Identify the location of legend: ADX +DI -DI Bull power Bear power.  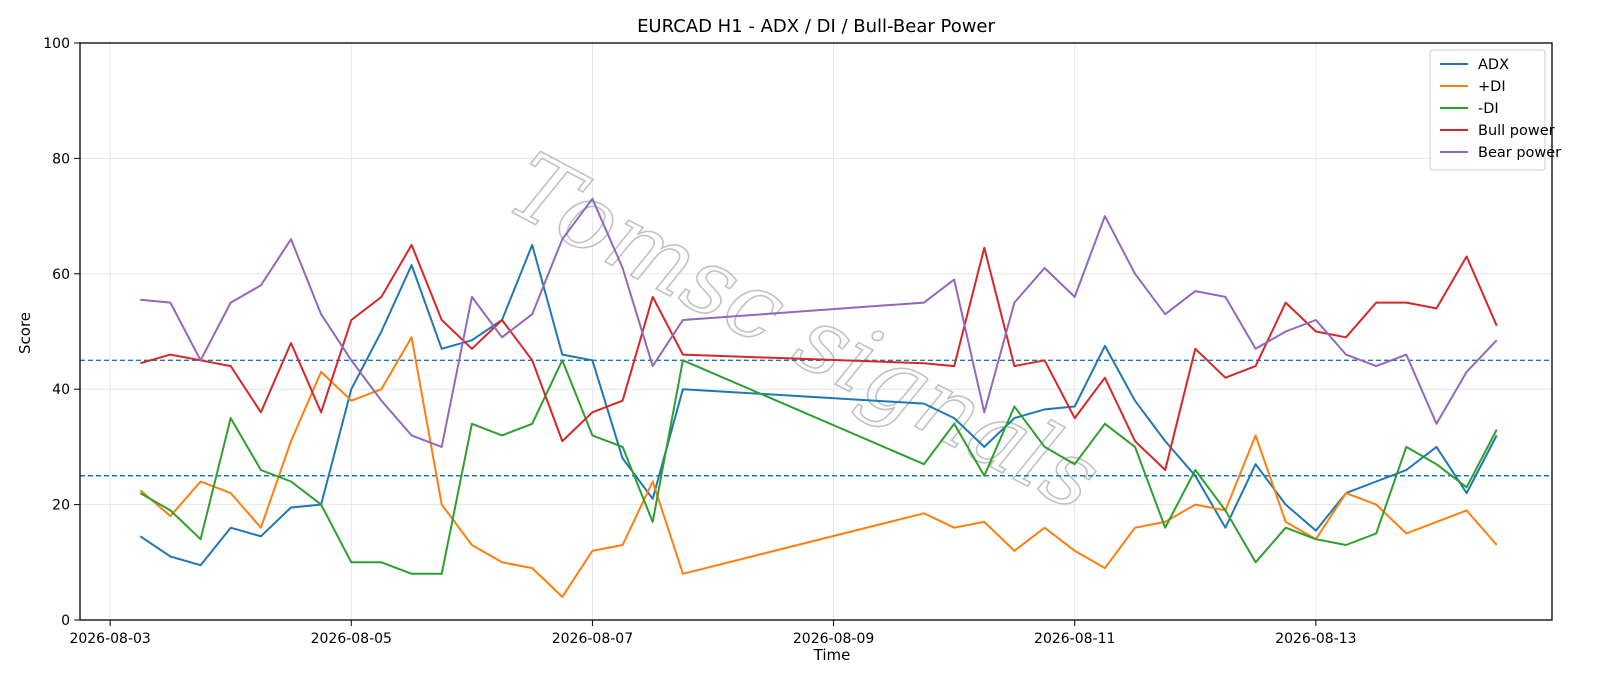
(1495, 110).